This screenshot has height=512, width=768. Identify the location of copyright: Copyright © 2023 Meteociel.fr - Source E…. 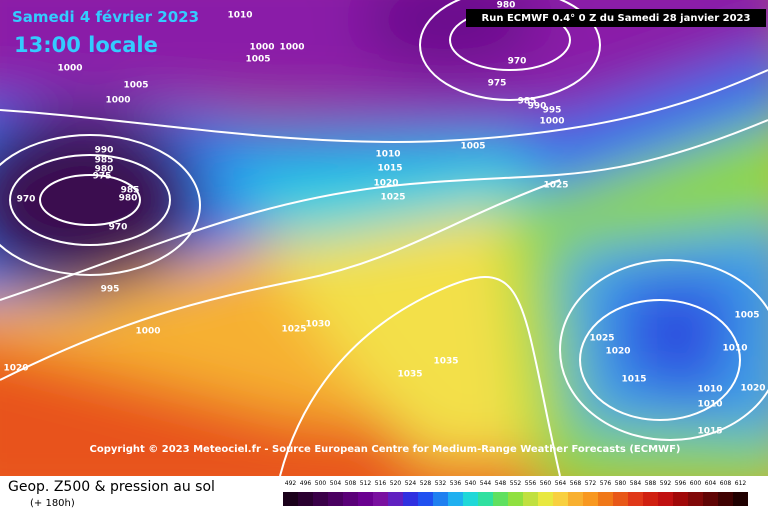
(385, 449).